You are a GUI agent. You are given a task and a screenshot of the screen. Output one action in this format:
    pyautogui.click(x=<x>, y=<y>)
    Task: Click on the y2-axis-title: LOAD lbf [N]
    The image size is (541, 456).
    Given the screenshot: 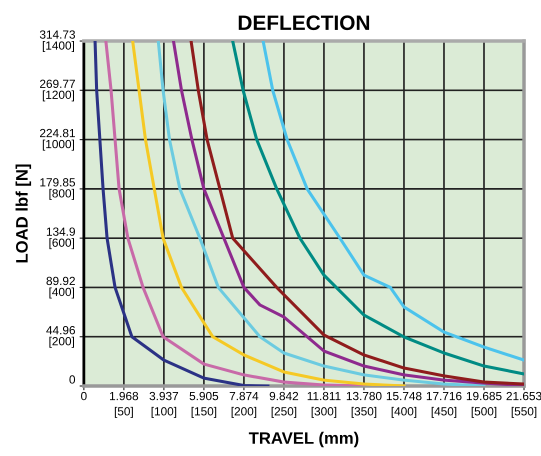 What is the action you would take?
    pyautogui.click(x=24, y=213)
    